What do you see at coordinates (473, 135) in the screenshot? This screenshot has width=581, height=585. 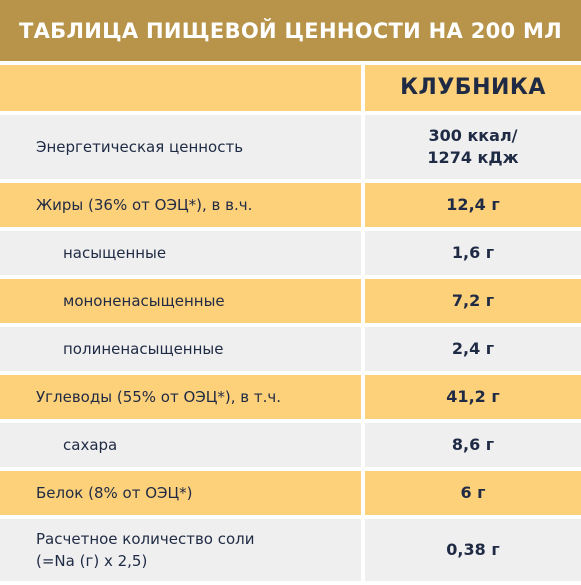 I see `row-value-line: 300 ккал/` at bounding box center [473, 135].